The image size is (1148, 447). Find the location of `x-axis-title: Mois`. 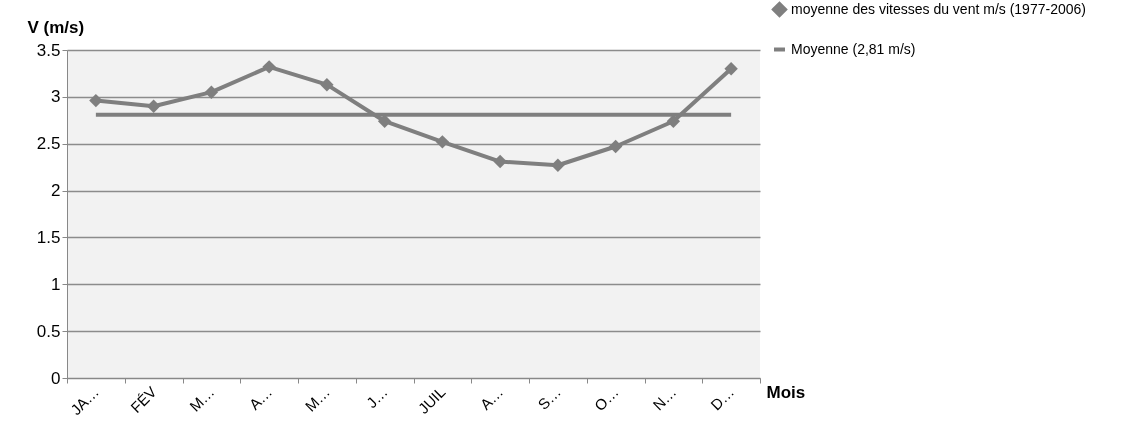

x-axis-title: Mois is located at coordinates (786, 392).